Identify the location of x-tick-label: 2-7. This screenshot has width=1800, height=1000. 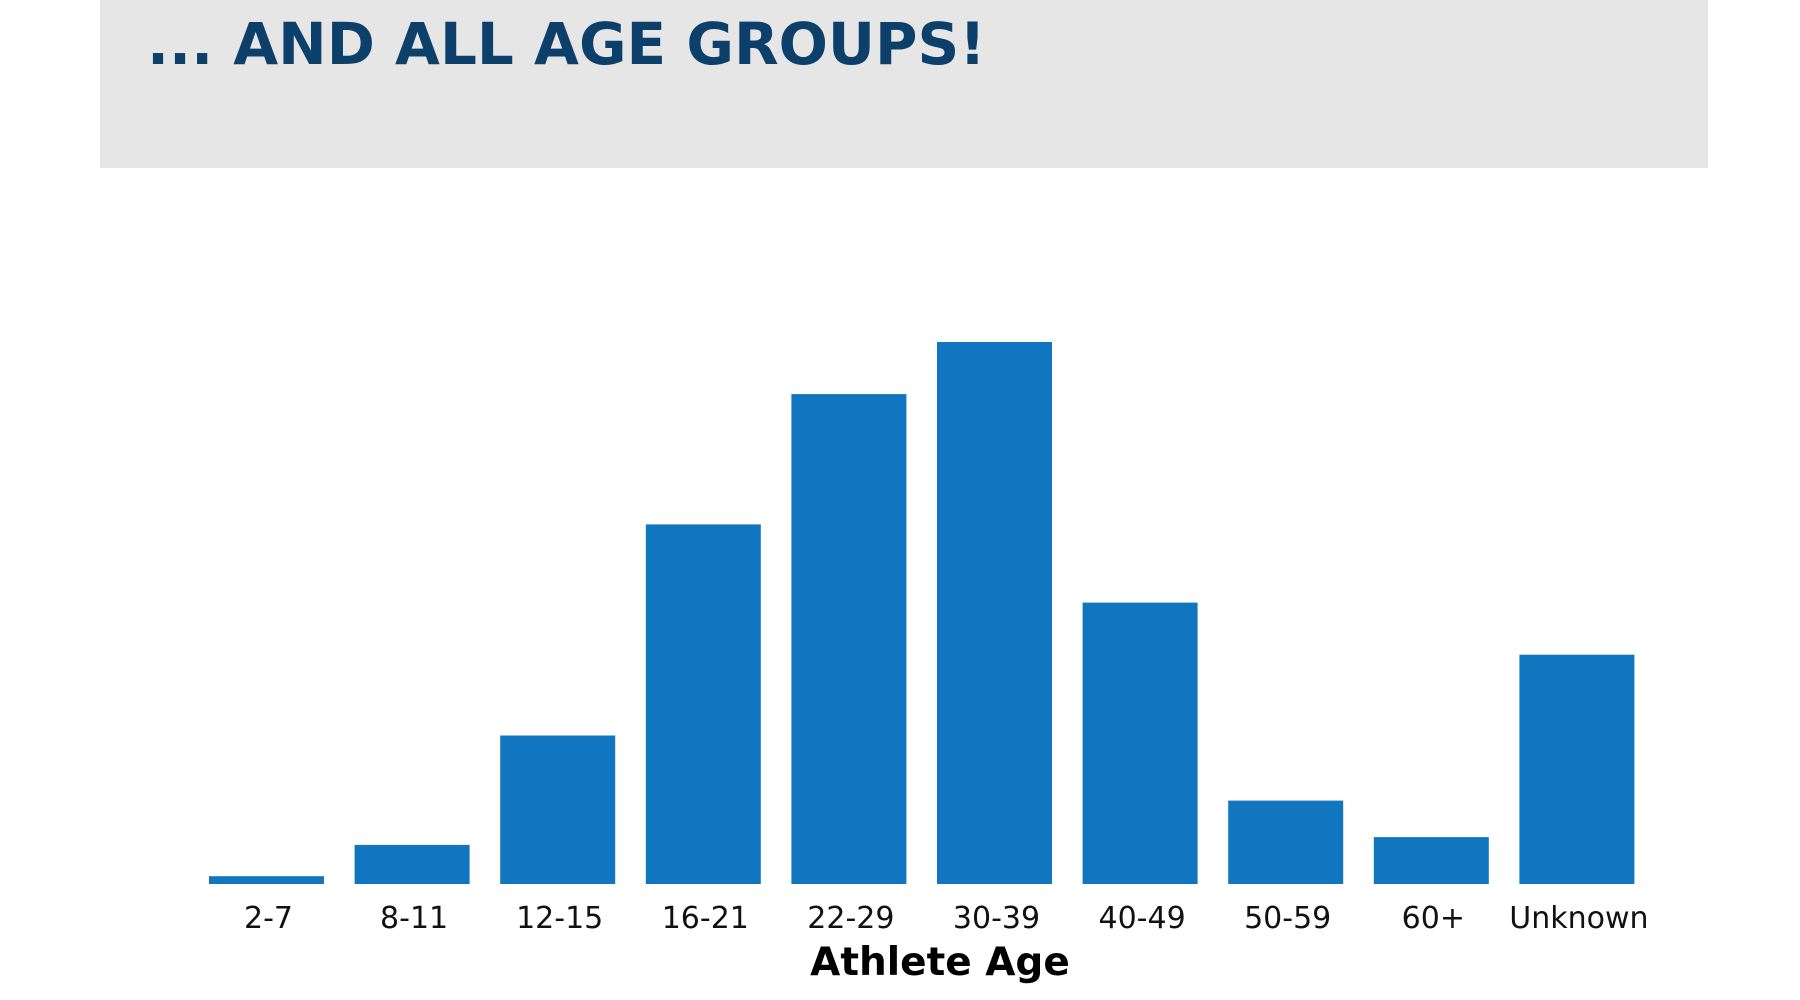
(268, 918).